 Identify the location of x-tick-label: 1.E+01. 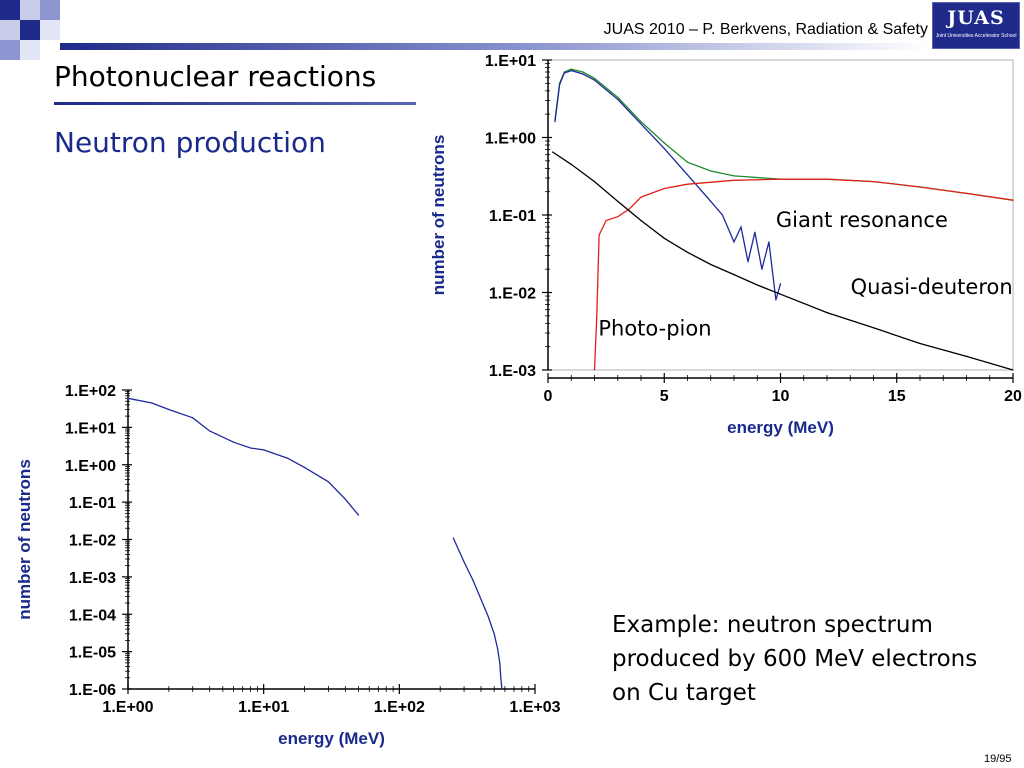
(263, 707).